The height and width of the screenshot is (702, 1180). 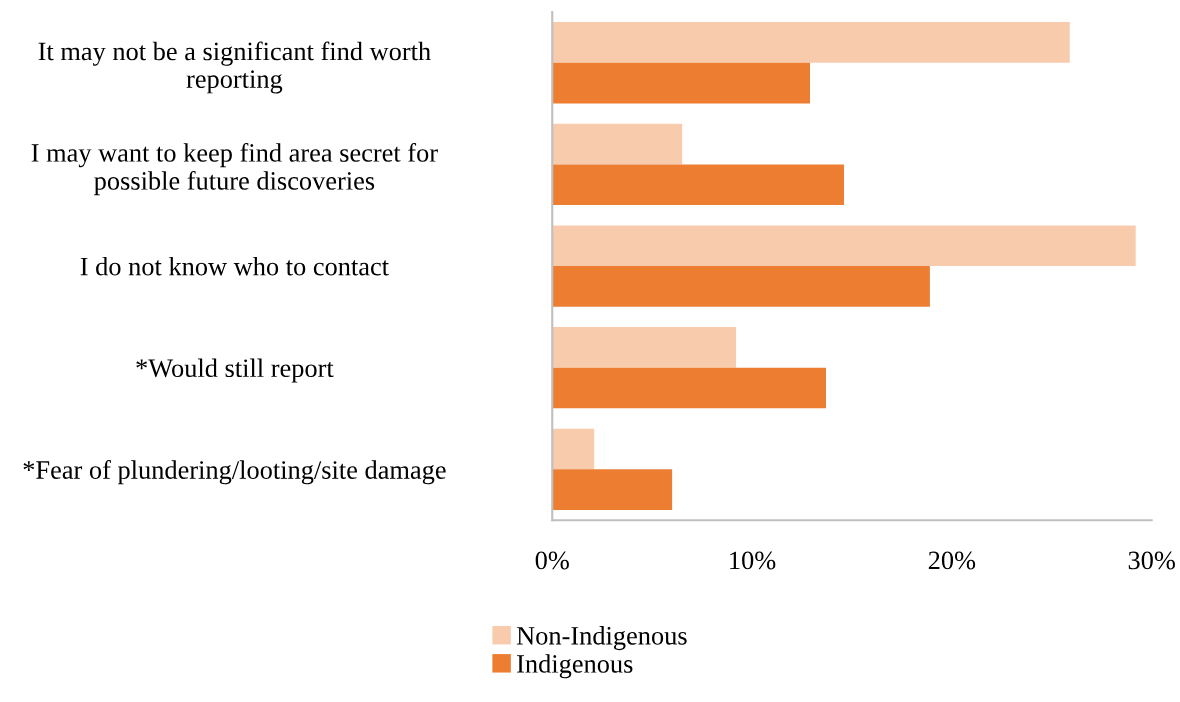 What do you see at coordinates (575, 666) in the screenshot?
I see `legend-label: Indigenous` at bounding box center [575, 666].